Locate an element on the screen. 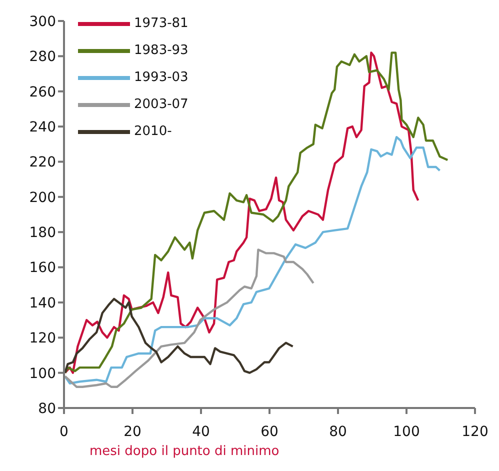 The width and height of the screenshot is (499, 471). x-tick-label: 100 is located at coordinates (406, 432).